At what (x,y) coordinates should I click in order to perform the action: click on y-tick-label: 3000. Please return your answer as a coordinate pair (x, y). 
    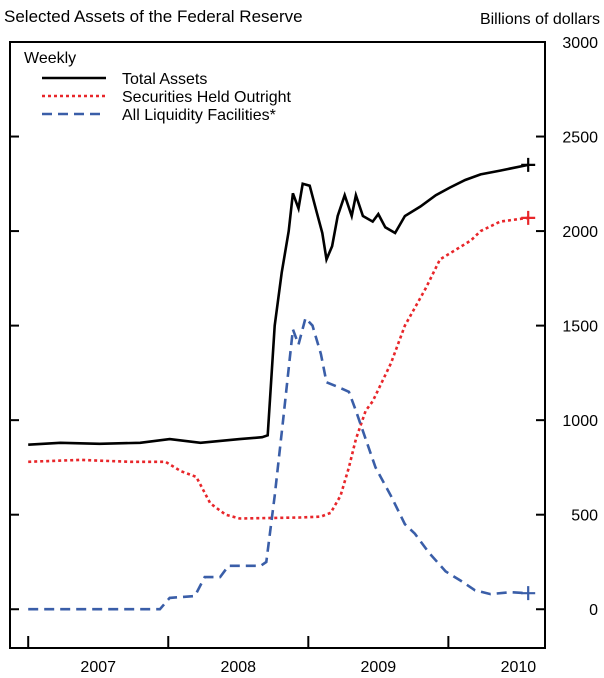
    Looking at the image, I should click on (580, 43).